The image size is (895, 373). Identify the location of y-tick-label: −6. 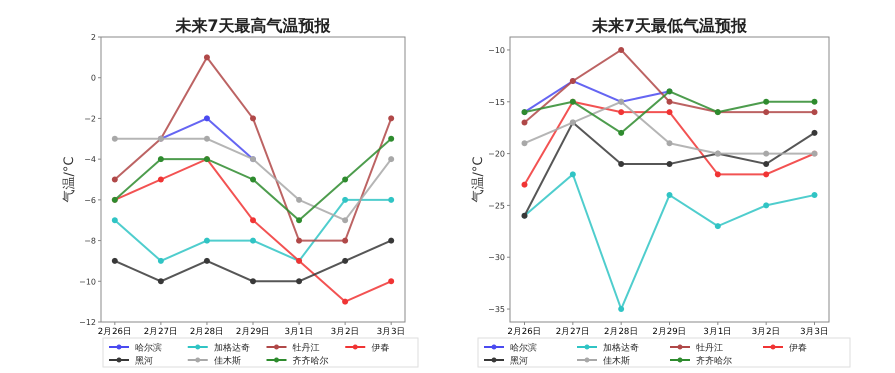
(90, 200).